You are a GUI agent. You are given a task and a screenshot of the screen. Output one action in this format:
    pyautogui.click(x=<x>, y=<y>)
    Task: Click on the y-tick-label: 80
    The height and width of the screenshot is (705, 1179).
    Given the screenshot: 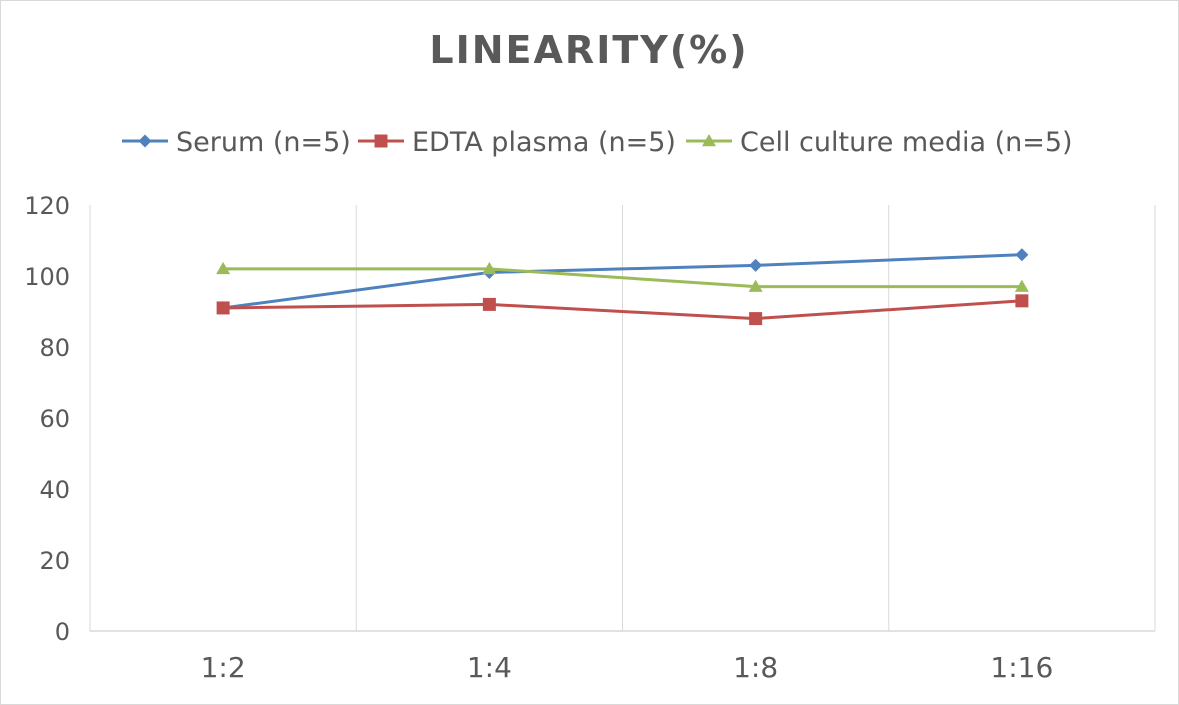 What is the action you would take?
    pyautogui.click(x=54, y=348)
    